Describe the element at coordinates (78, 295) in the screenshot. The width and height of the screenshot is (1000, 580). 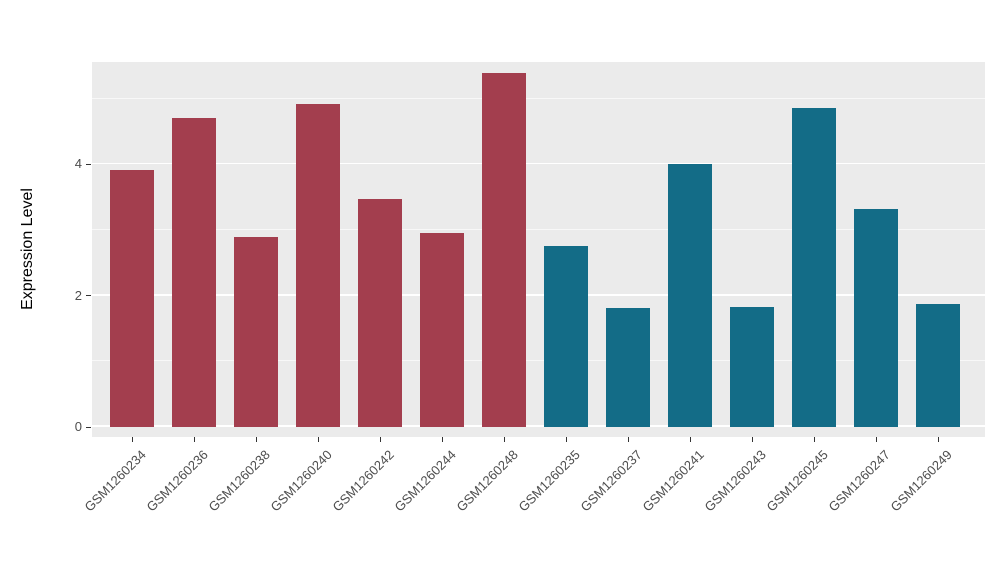
I see `y-tick-label: 2` at that location.